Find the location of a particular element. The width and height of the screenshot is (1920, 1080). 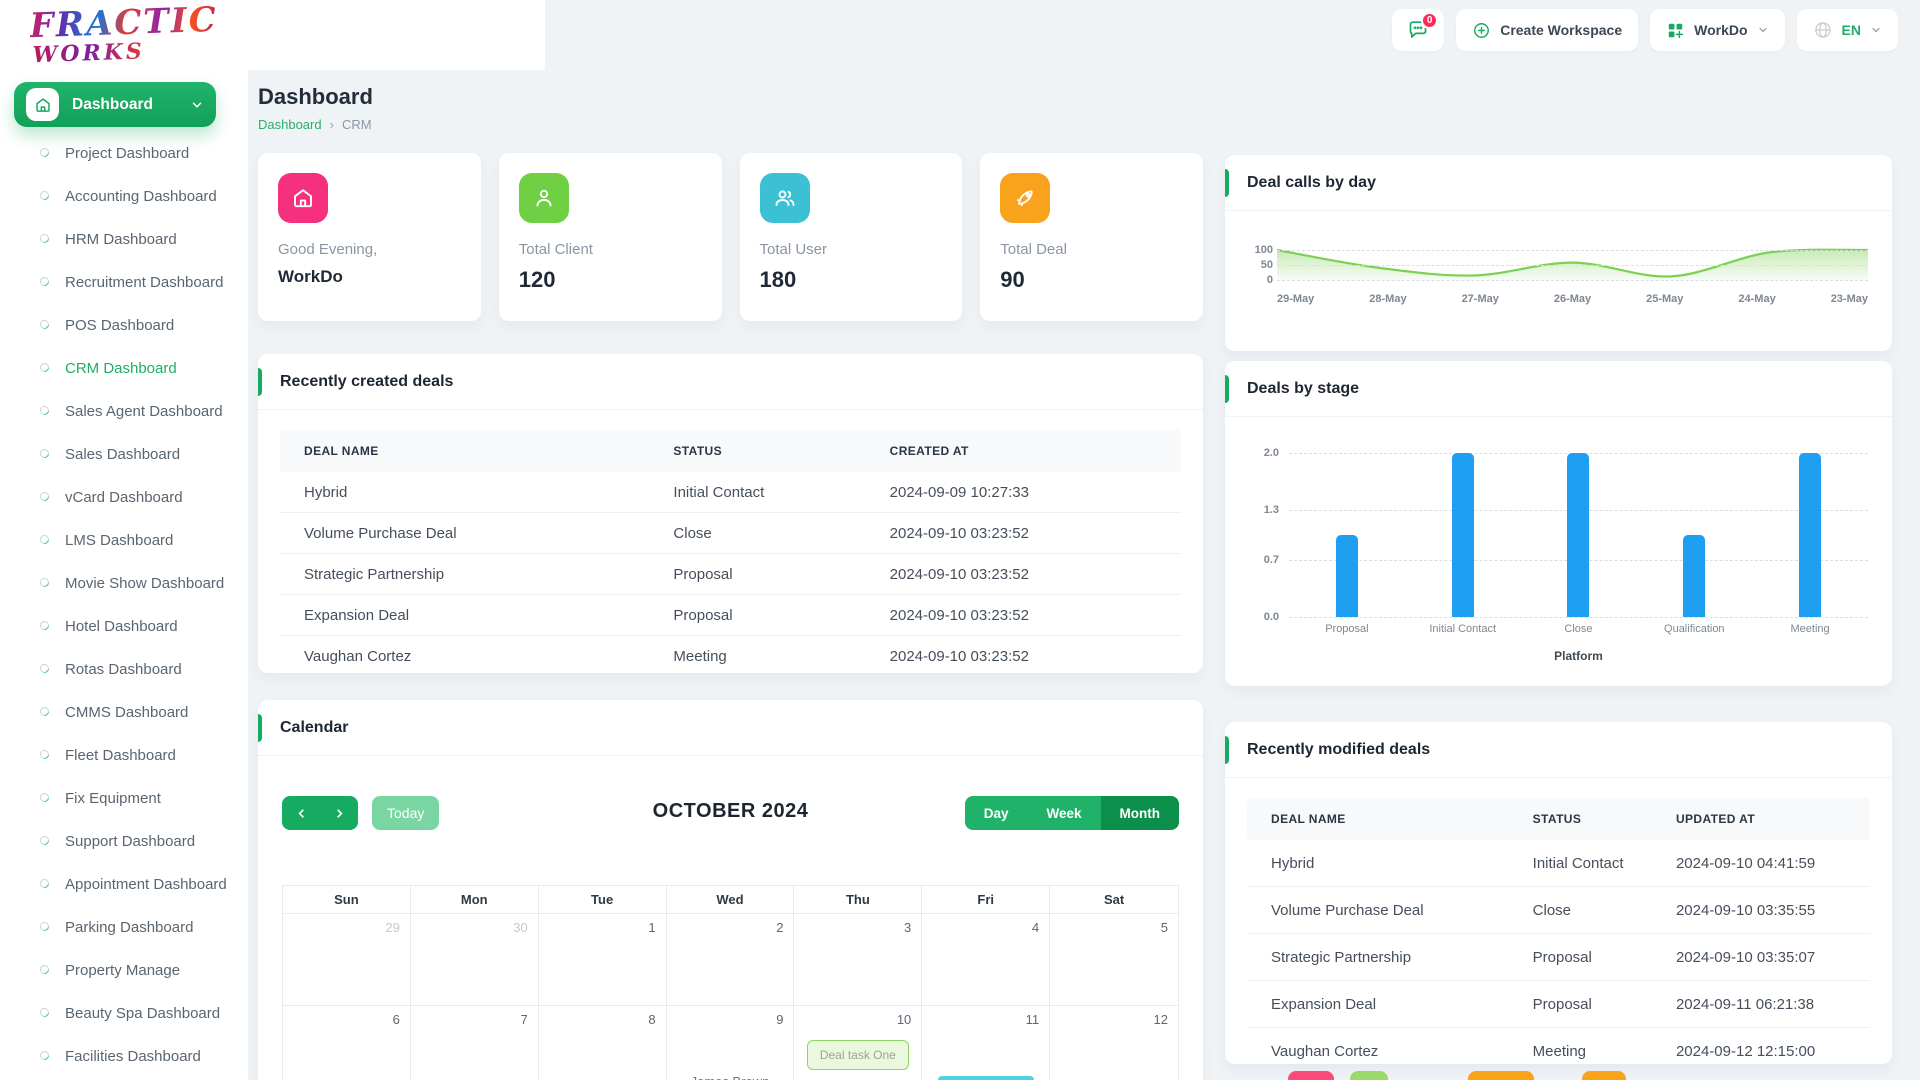

calendar-day-cell: 3 is located at coordinates (858, 960).